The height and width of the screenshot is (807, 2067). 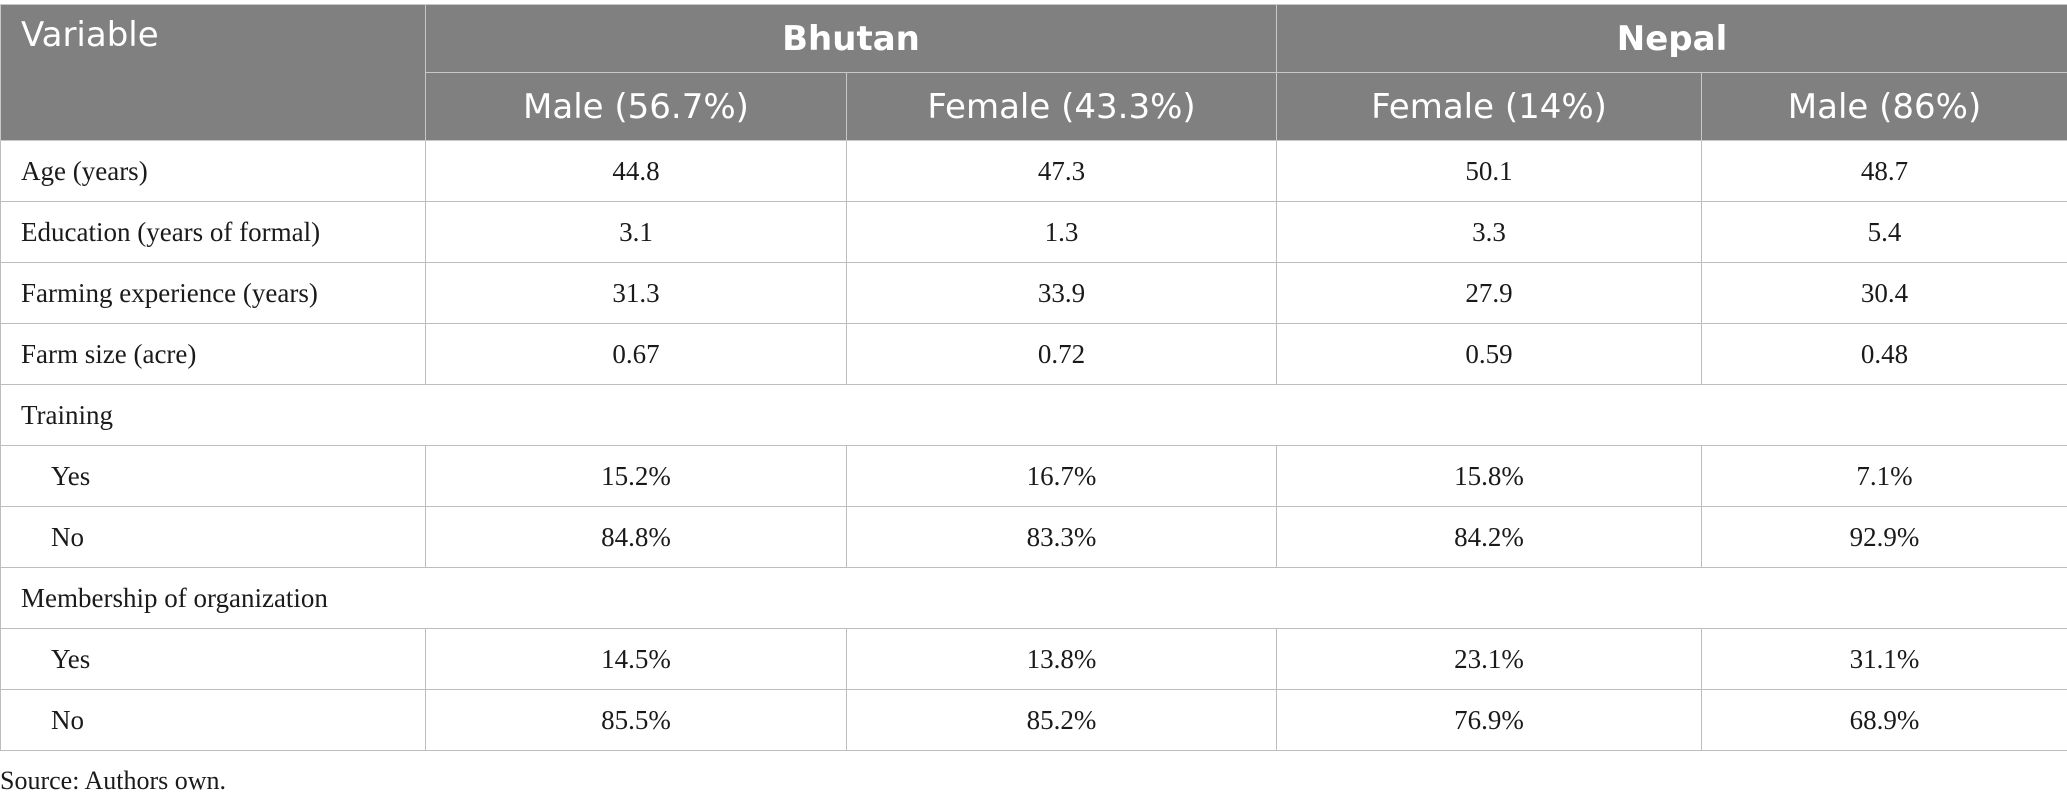 I want to click on table-cell: 31.1%, so click(x=1884, y=659).